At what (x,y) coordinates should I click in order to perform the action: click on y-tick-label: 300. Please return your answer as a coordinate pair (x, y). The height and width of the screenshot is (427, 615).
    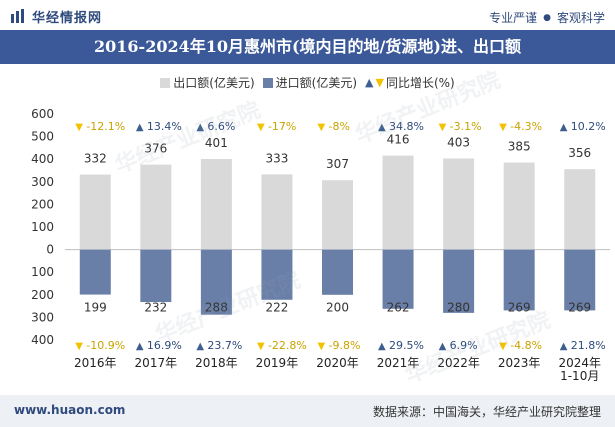
    Looking at the image, I should click on (42, 182).